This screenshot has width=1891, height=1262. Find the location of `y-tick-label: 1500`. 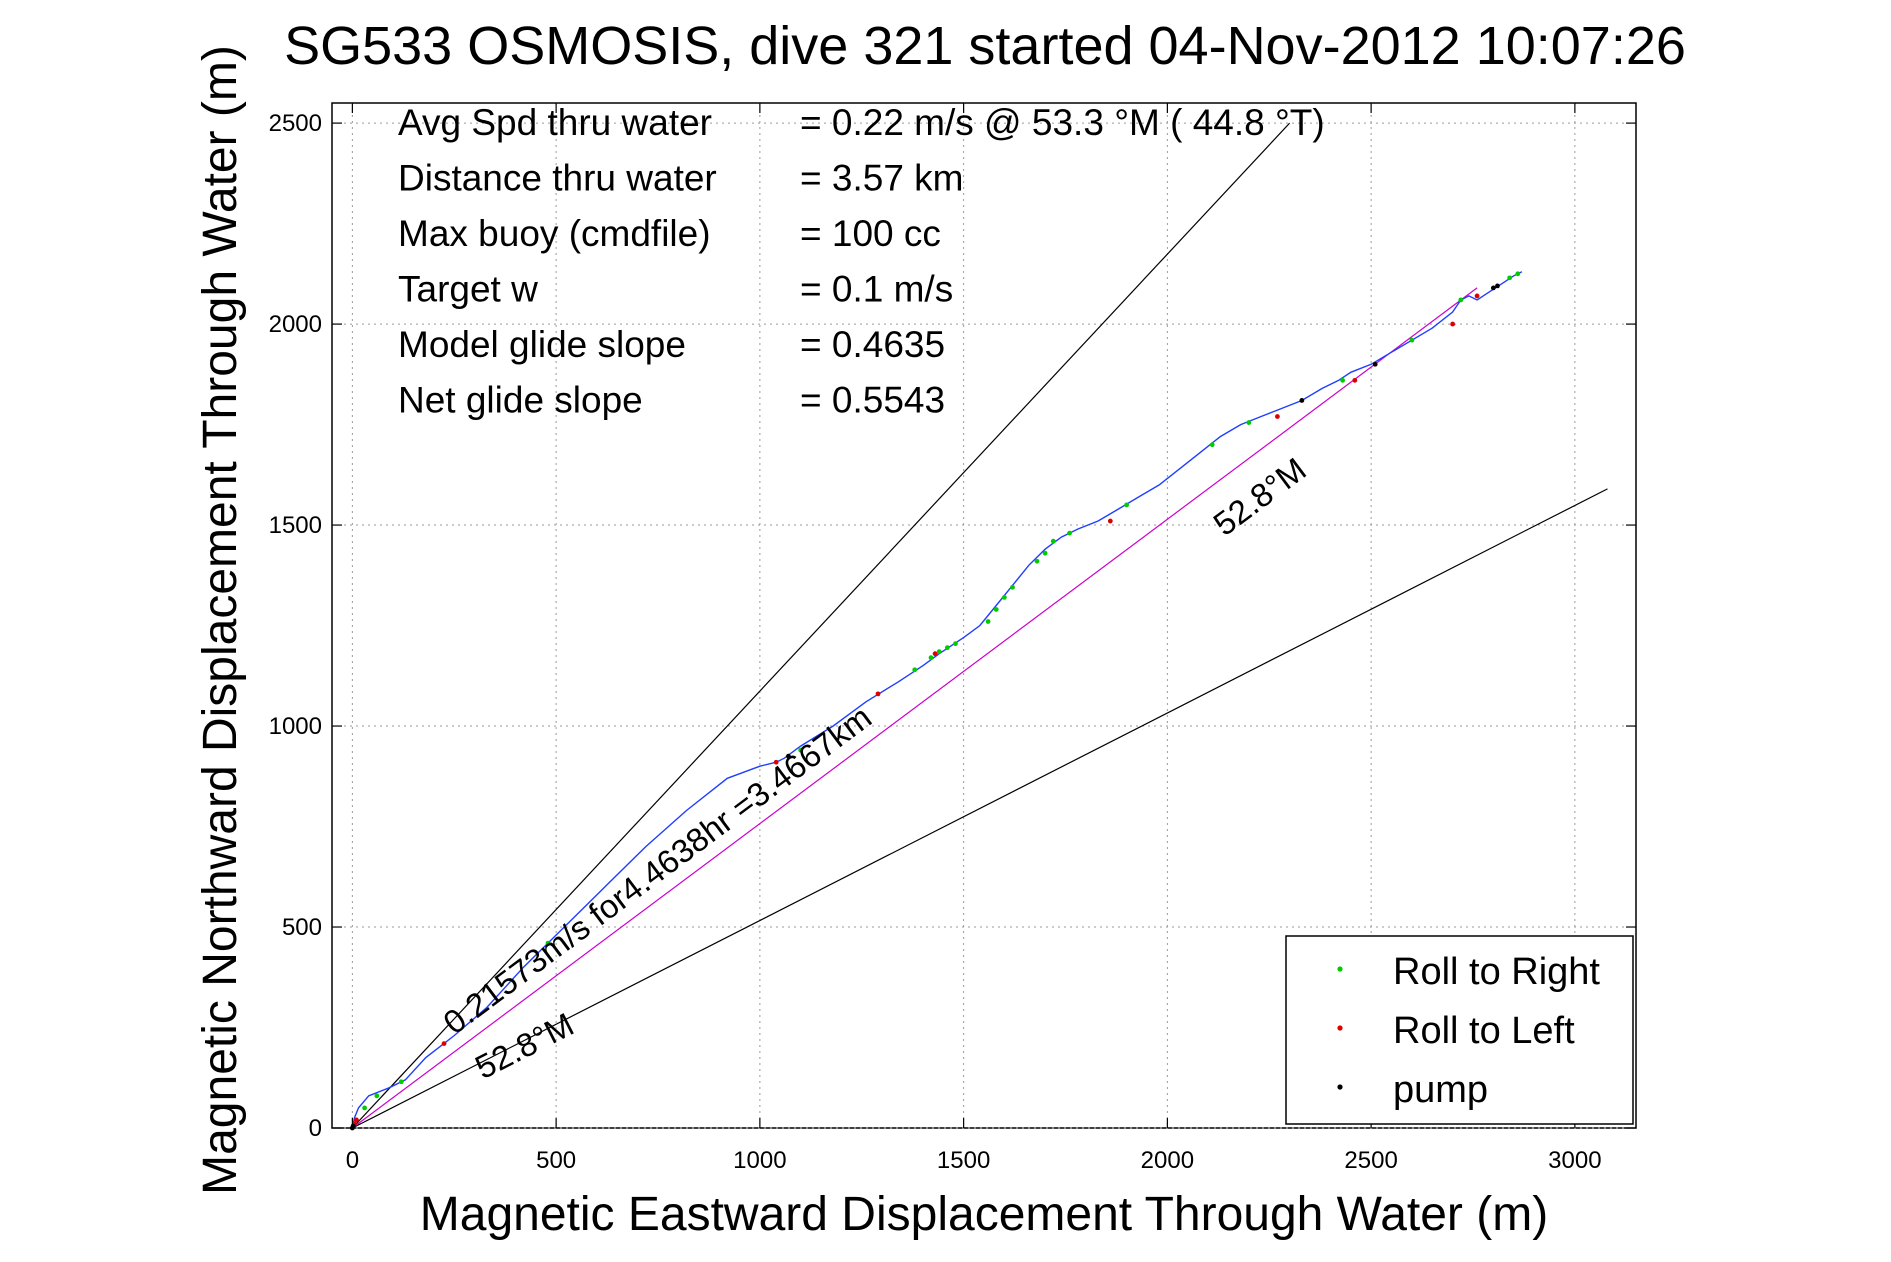

y-tick-label: 1500 is located at coordinates (295, 525).